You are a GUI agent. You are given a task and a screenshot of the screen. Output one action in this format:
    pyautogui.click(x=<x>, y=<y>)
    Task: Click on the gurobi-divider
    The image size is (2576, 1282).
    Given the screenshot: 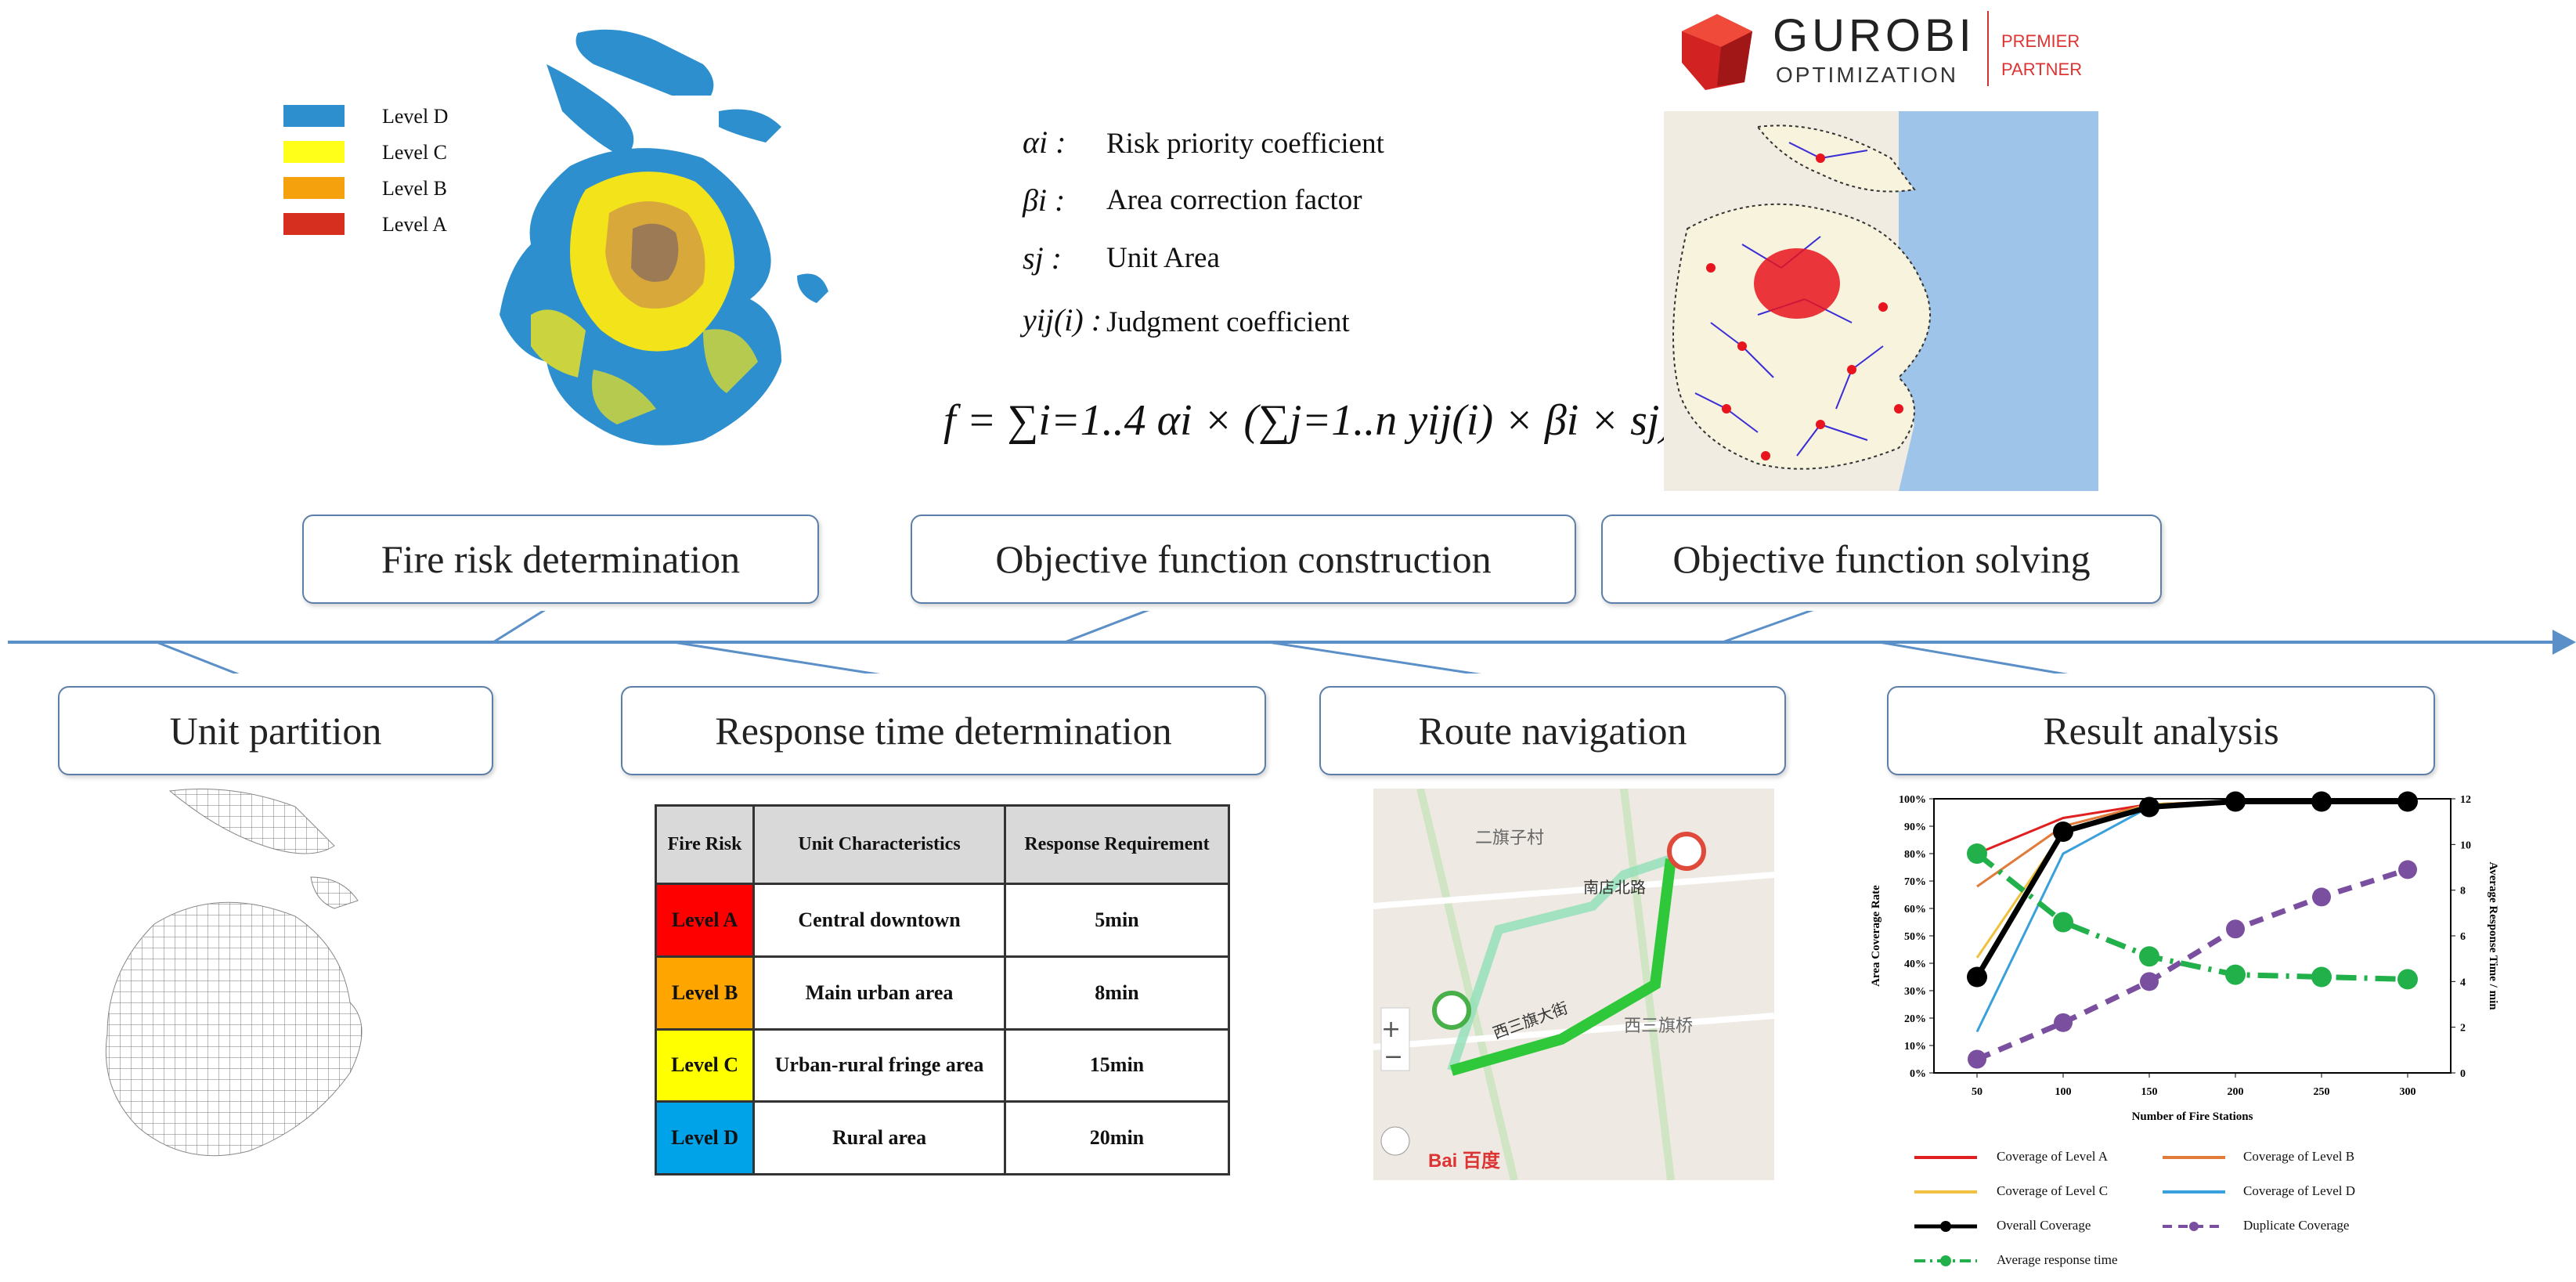 What is the action you would take?
    pyautogui.click(x=1988, y=49)
    